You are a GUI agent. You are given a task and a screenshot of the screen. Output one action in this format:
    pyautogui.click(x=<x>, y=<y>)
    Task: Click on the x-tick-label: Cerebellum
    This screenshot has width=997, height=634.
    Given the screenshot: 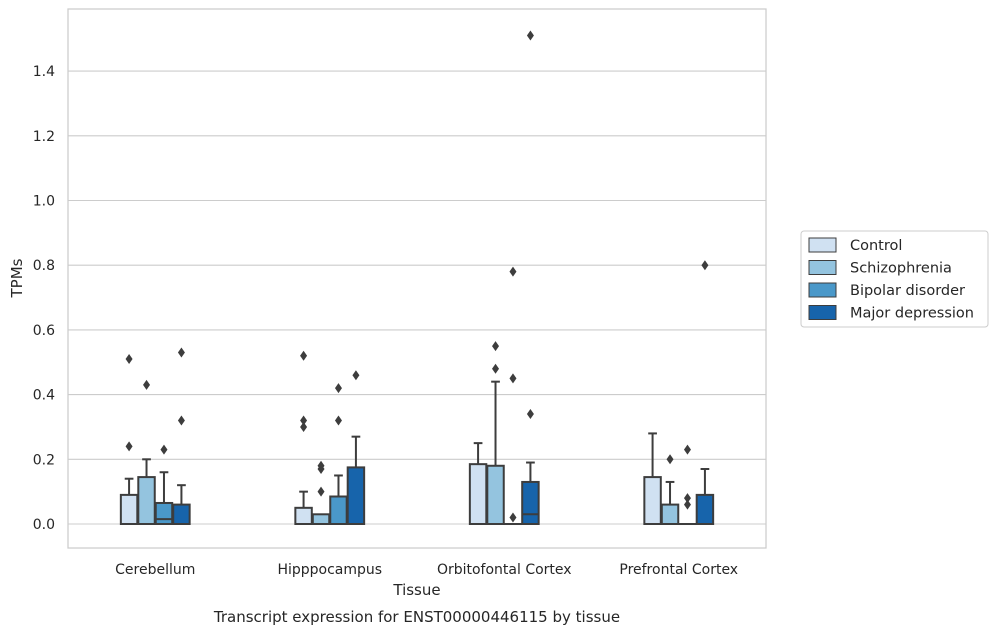 What is the action you would take?
    pyautogui.click(x=155, y=570)
    